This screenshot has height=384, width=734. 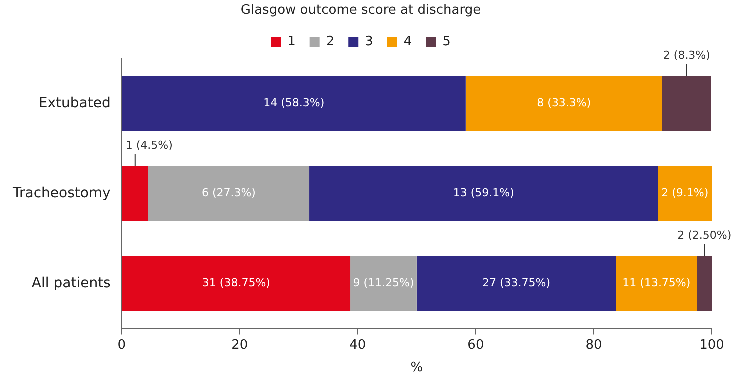 I want to click on data-label: 31 (38.75%), so click(x=236, y=283).